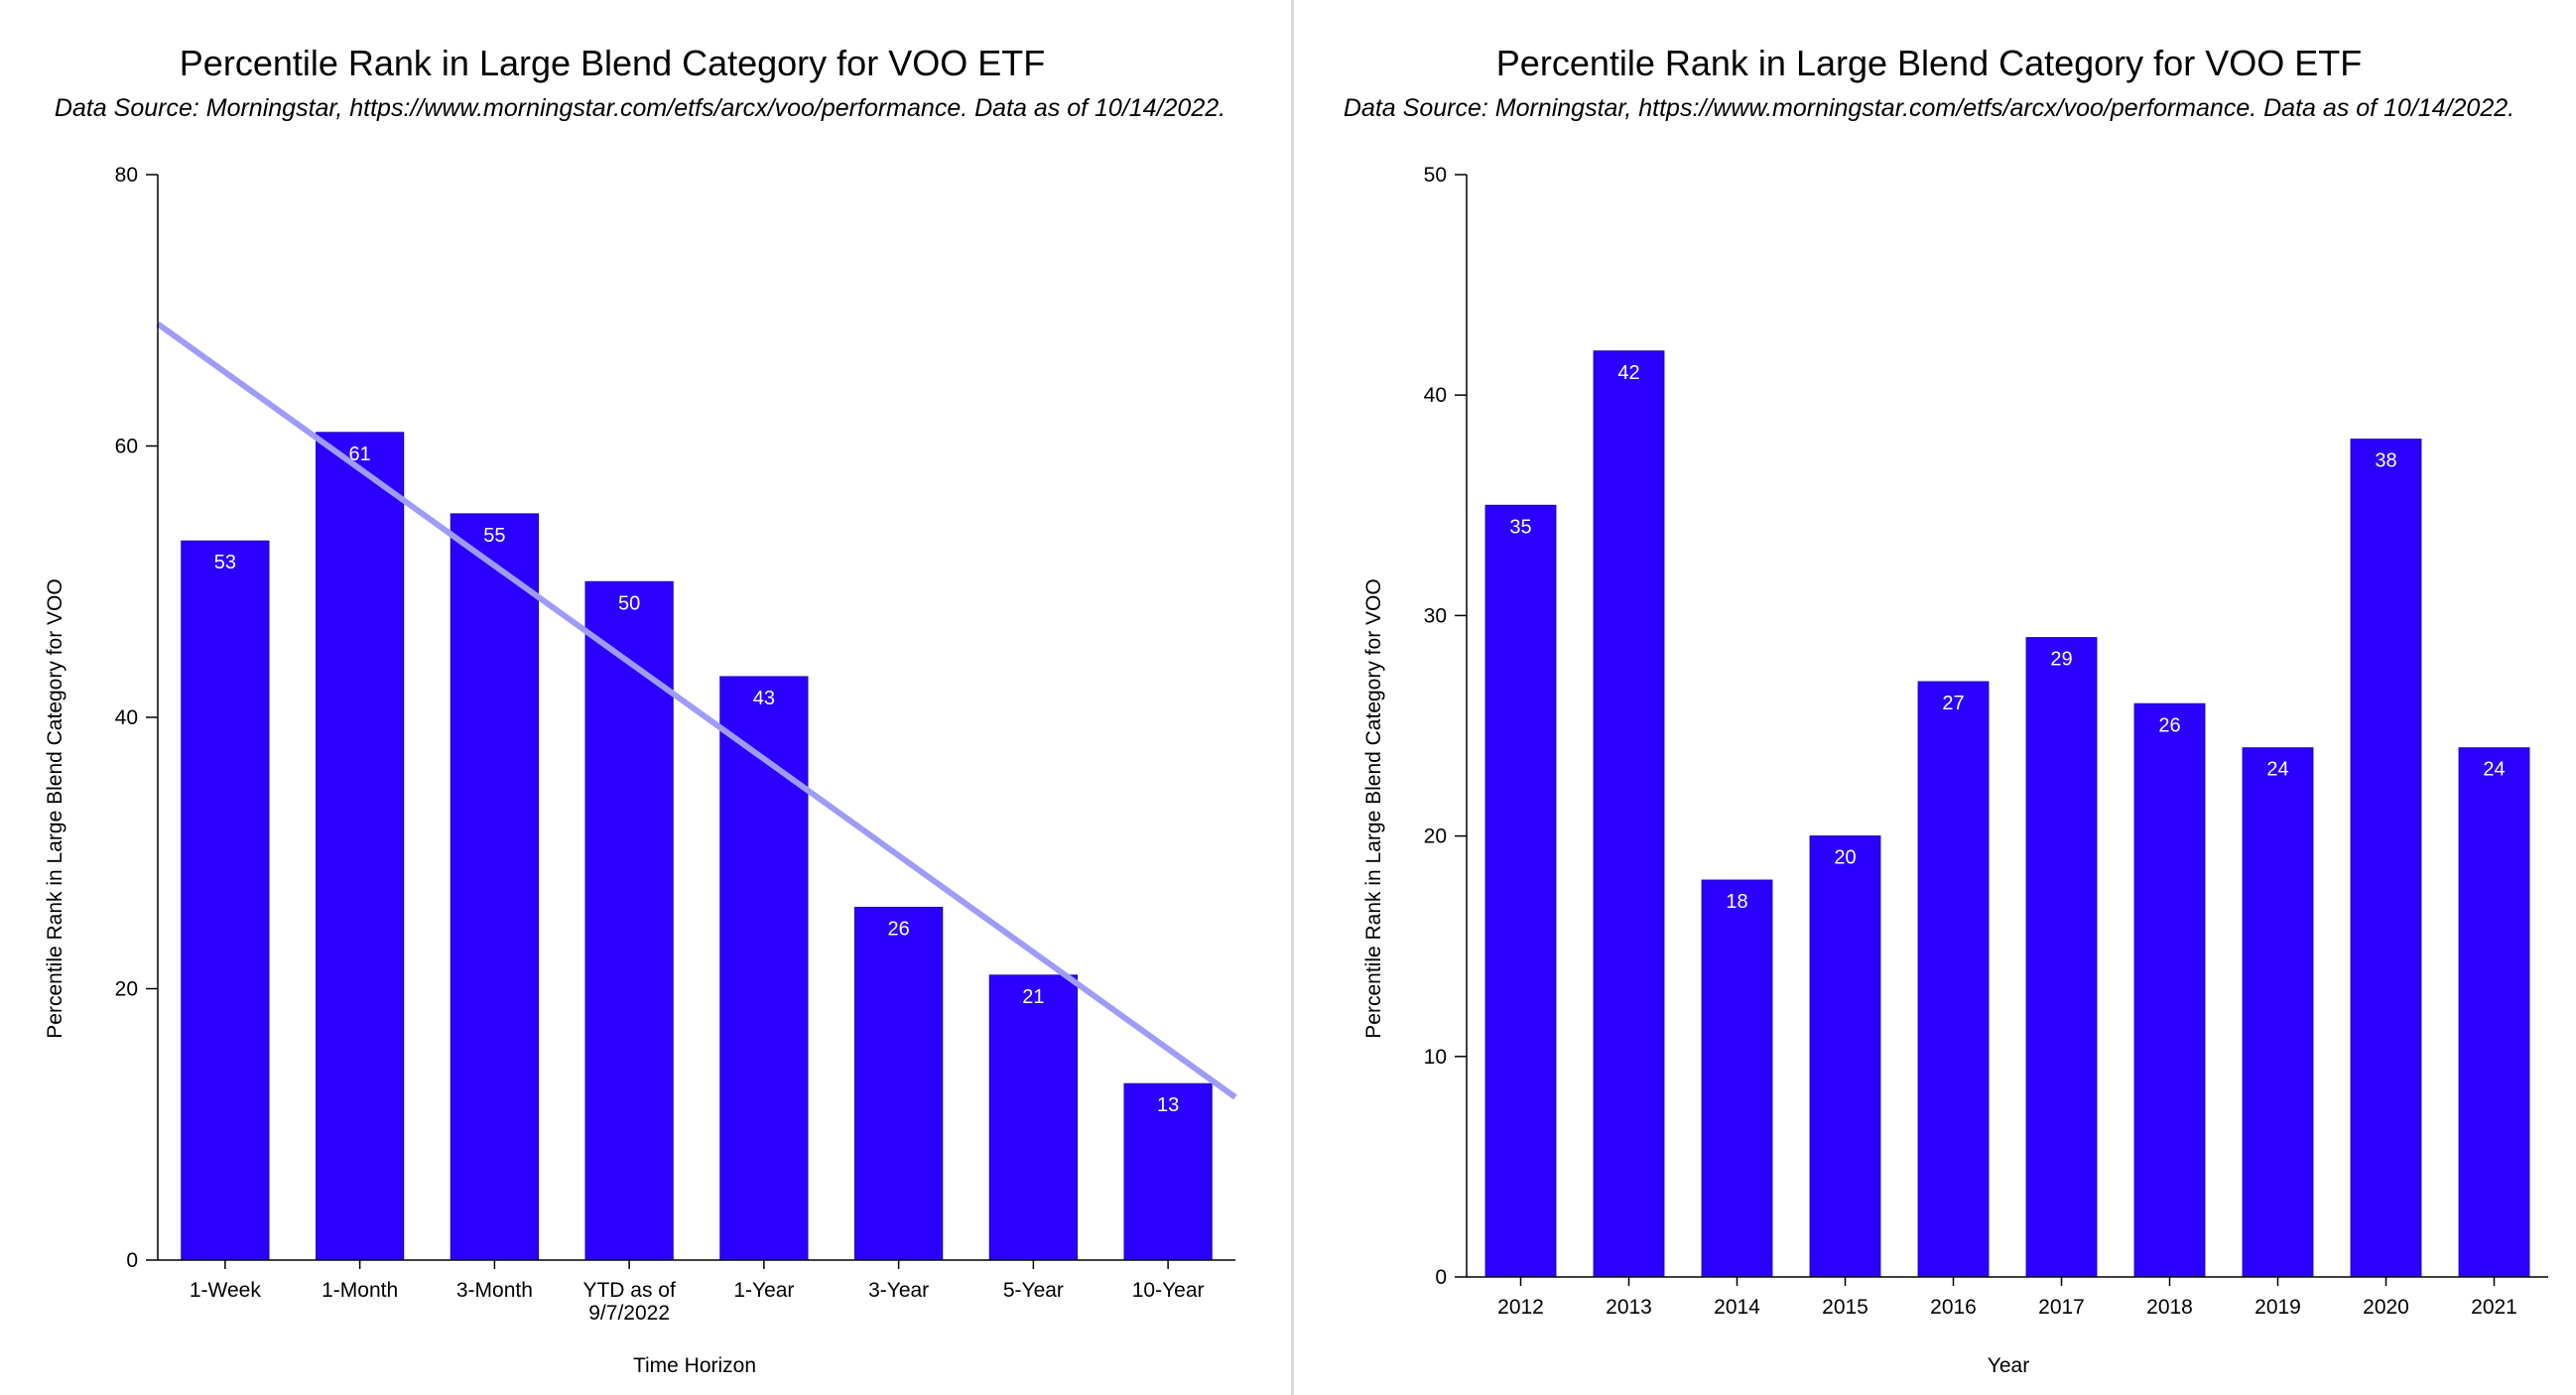 The width and height of the screenshot is (2576, 1395). I want to click on x-tick-label: YTD as of 9/7/2022, so click(629, 1302).